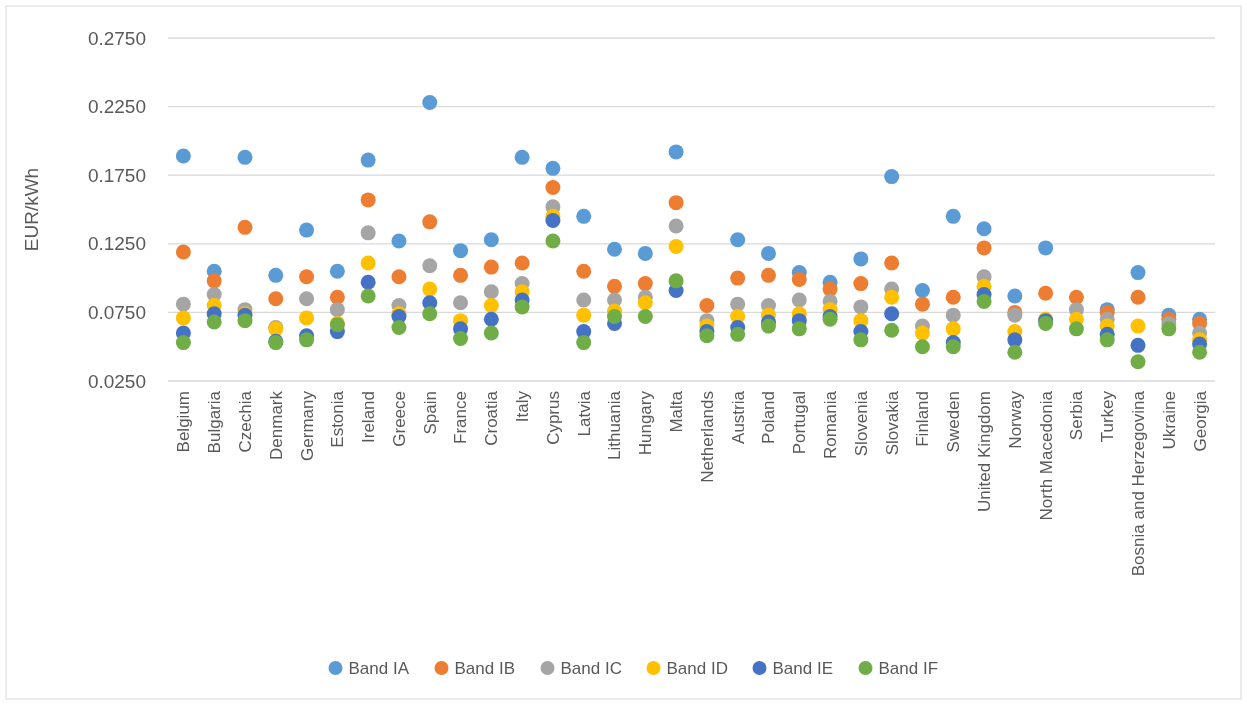 The image size is (1247, 705). What do you see at coordinates (1200, 421) in the screenshot?
I see `x-tick-label: Georgia` at bounding box center [1200, 421].